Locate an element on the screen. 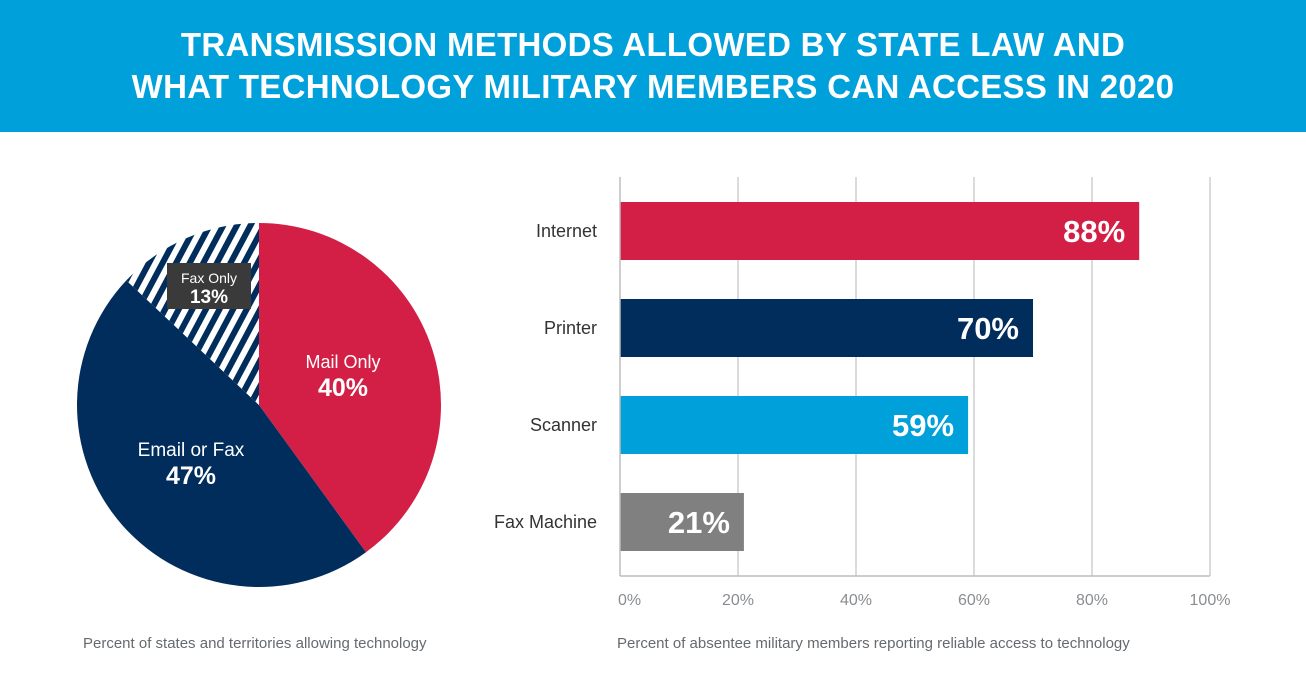 This screenshot has width=1306, height=685. x-tick-label: 0% is located at coordinates (629, 600).